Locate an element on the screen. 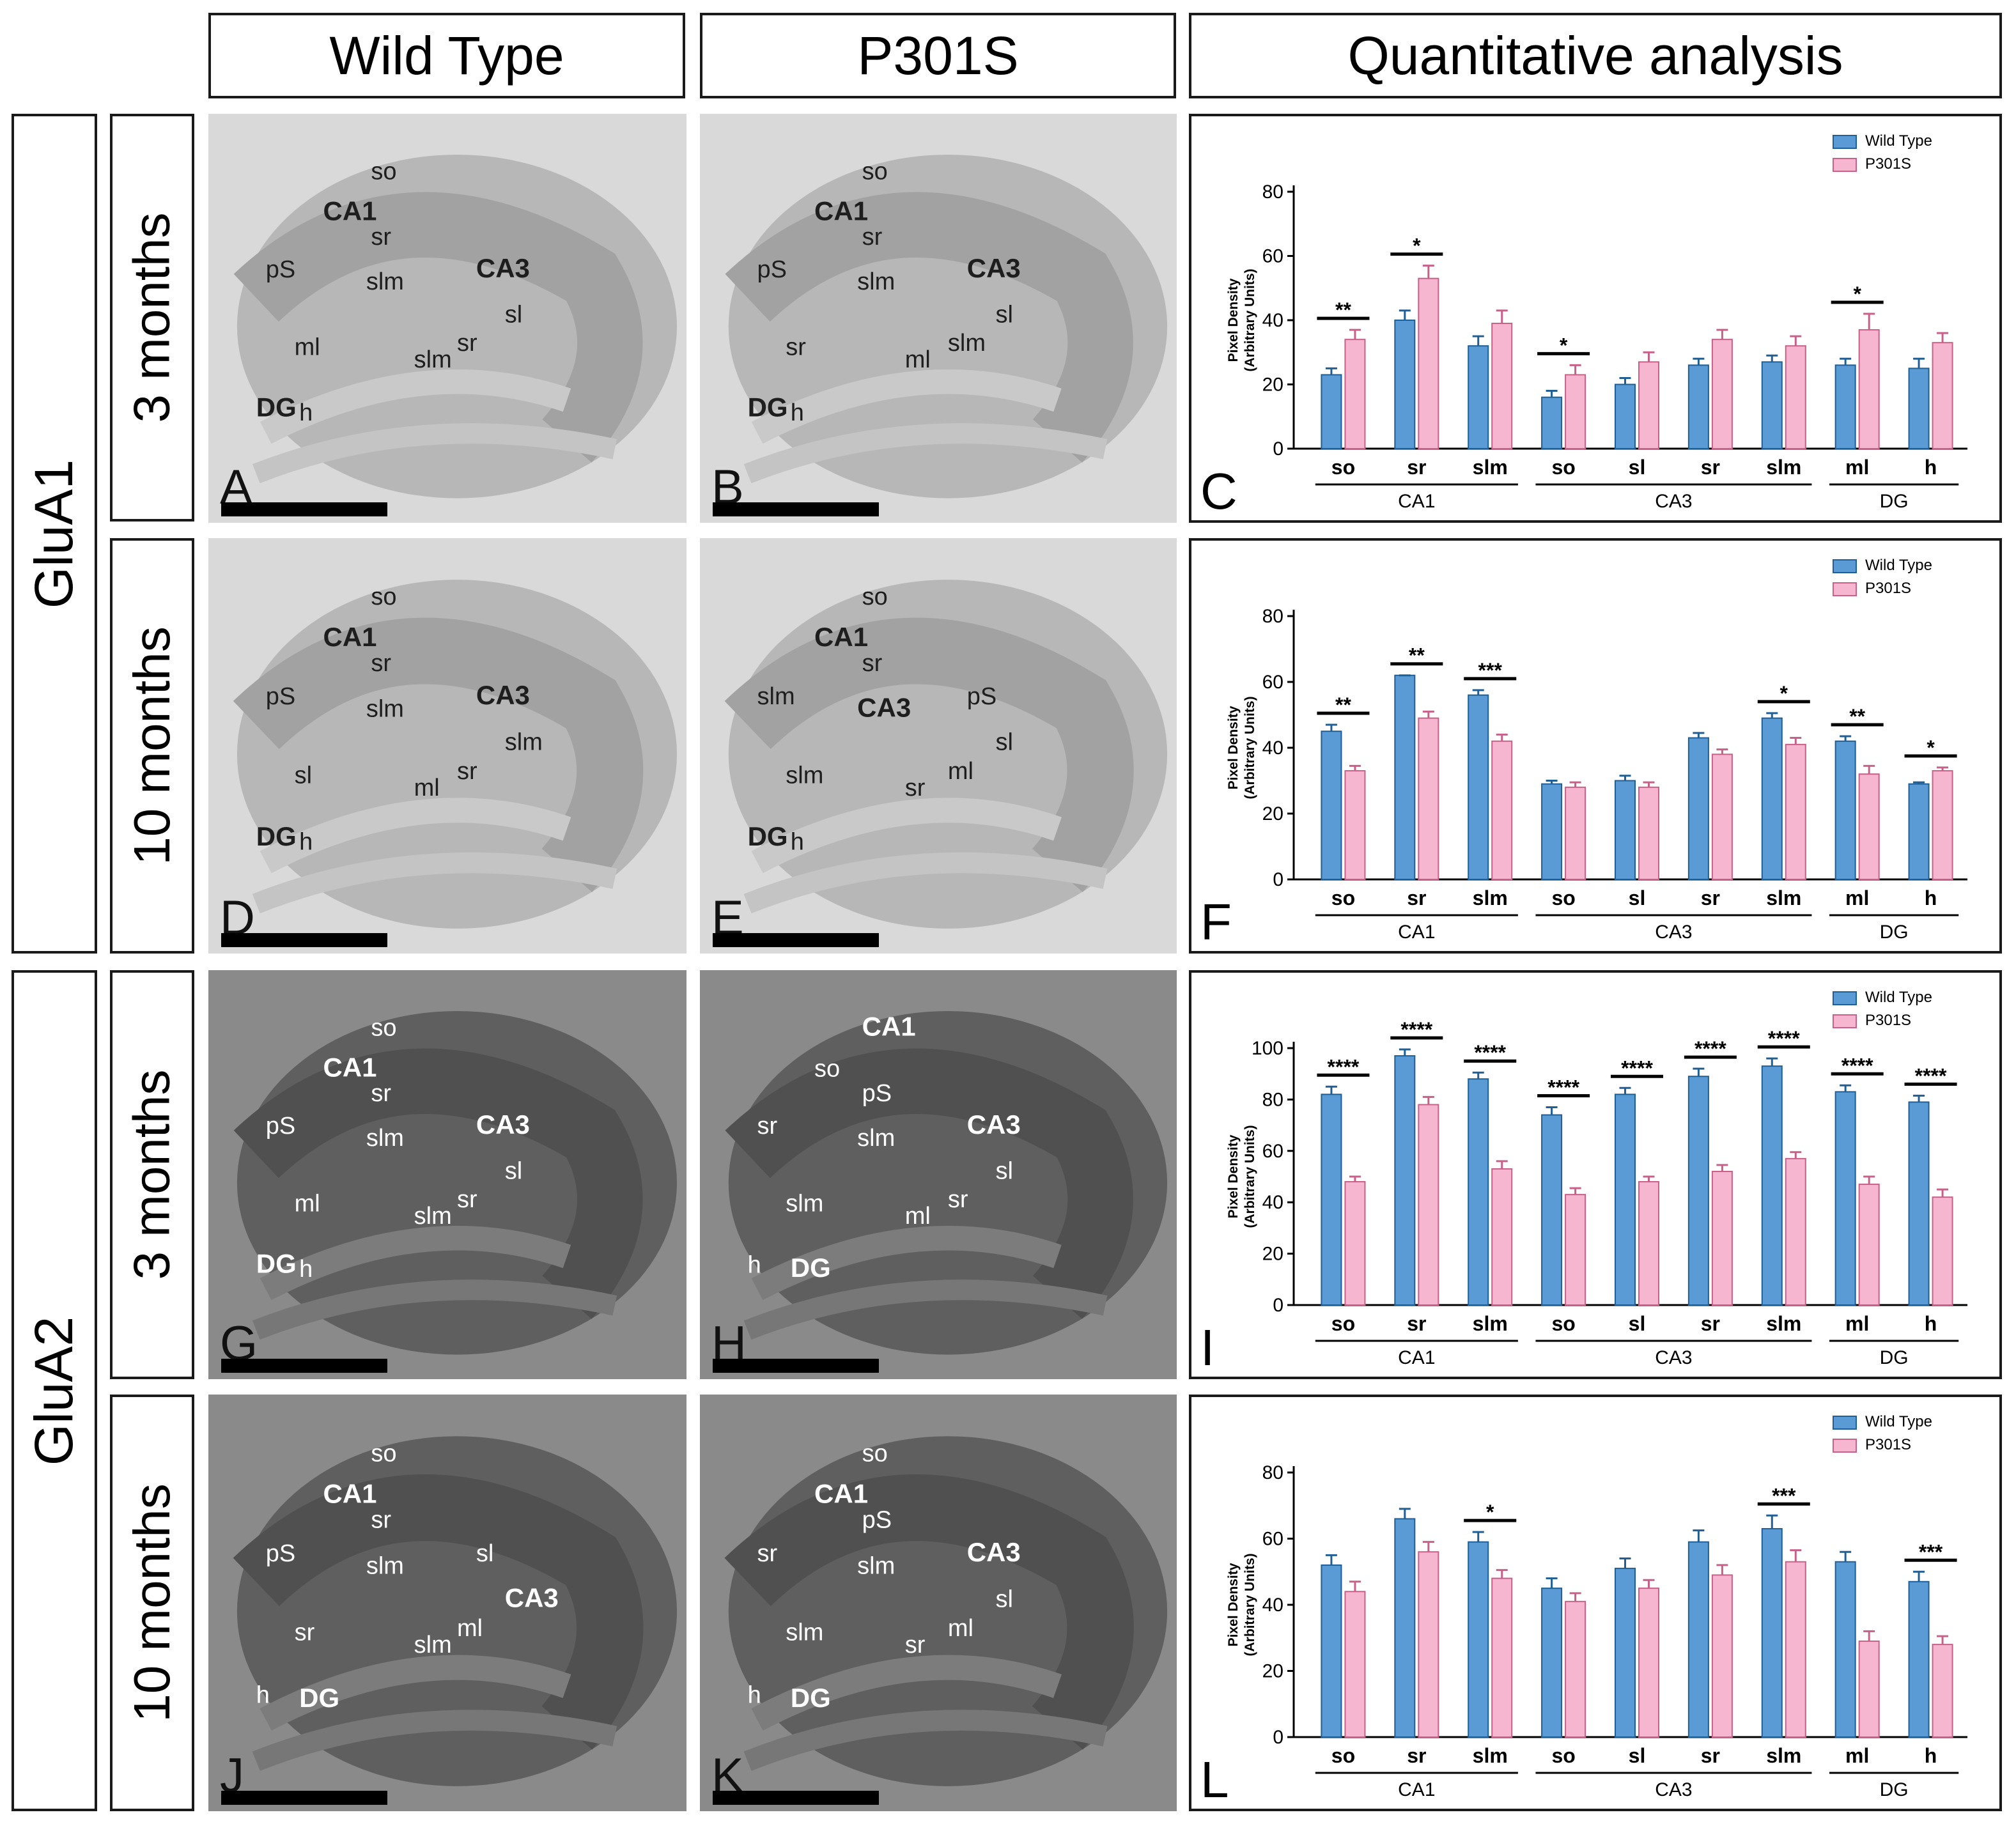 The height and width of the screenshot is (1824, 2016). significance-marker: ** is located at coordinates (1343, 704).